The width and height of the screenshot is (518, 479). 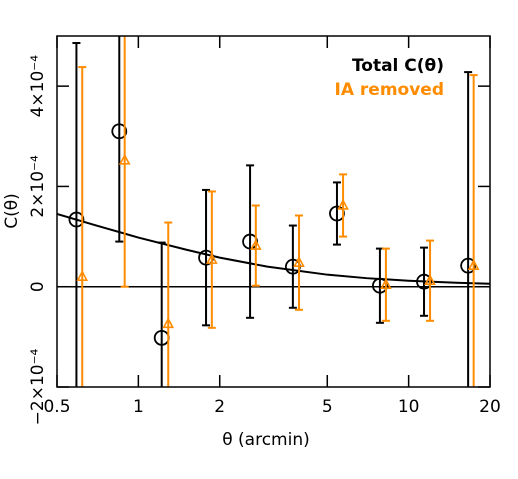 I want to click on y-tick-label: 2×10⁻⁴, so click(x=38, y=186).